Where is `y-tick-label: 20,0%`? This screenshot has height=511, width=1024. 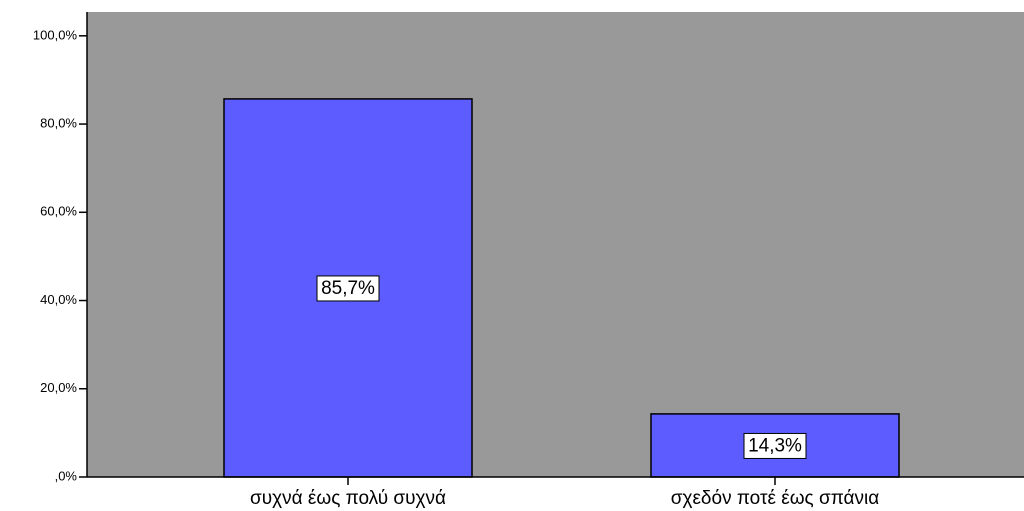
y-tick-label: 20,0% is located at coordinates (58, 387).